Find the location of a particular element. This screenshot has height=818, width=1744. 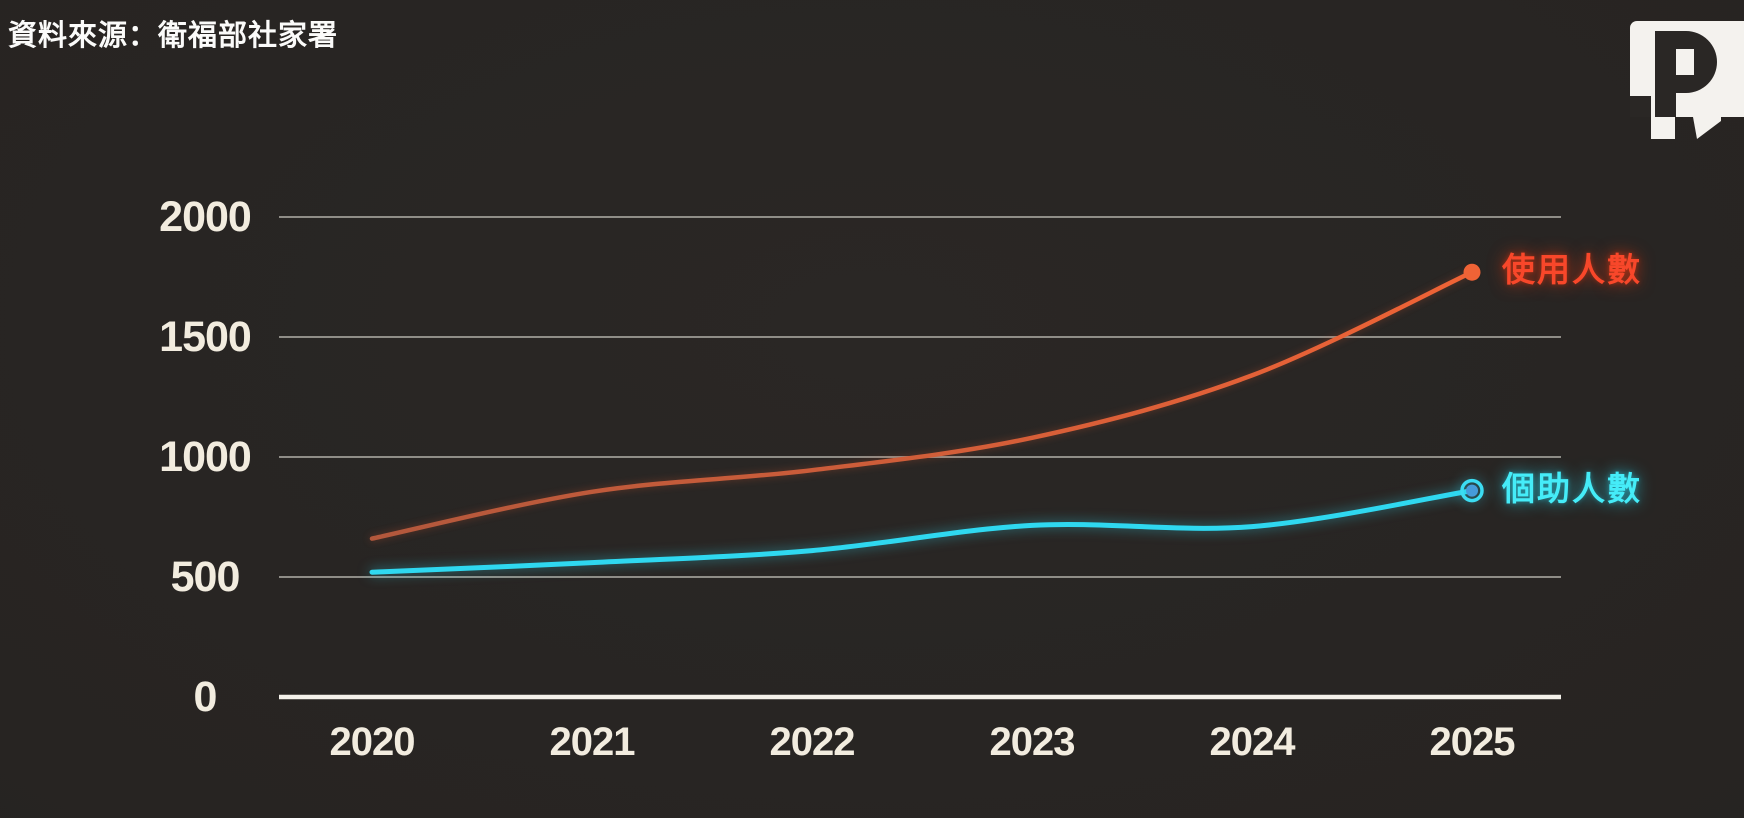

x-tick-label: 2024 is located at coordinates (1252, 742).